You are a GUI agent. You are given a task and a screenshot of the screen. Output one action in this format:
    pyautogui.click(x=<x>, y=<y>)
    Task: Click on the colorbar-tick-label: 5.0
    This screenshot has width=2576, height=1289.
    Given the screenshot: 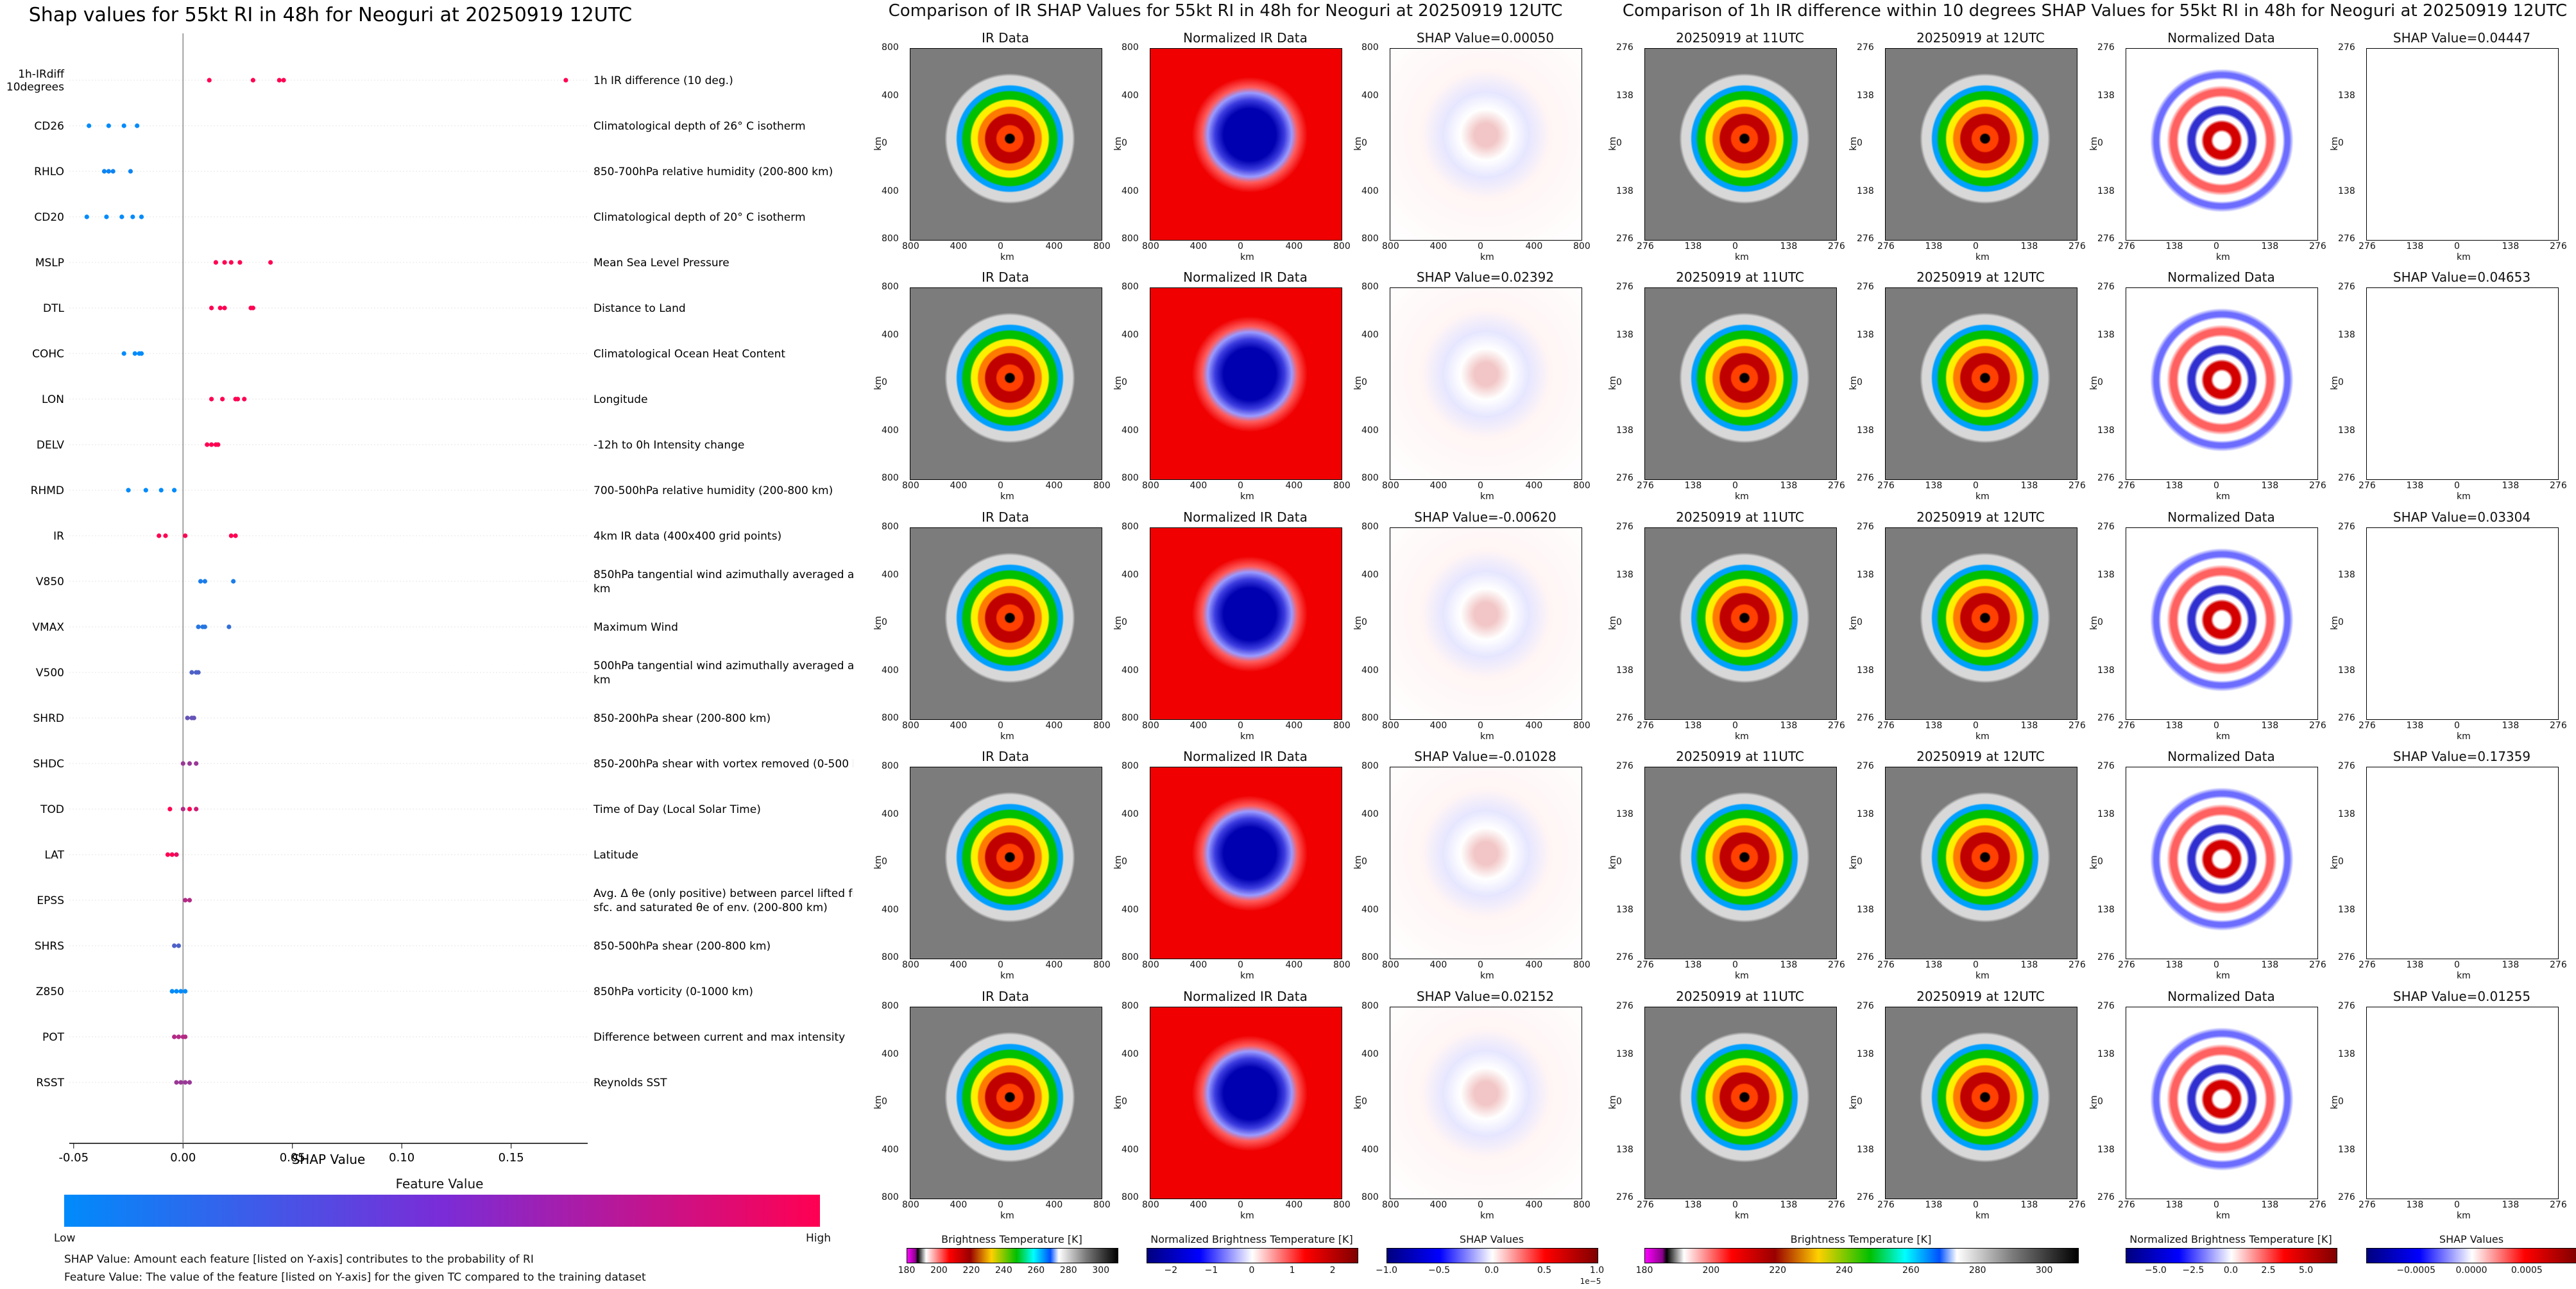 What is the action you would take?
    pyautogui.click(x=2306, y=1270)
    